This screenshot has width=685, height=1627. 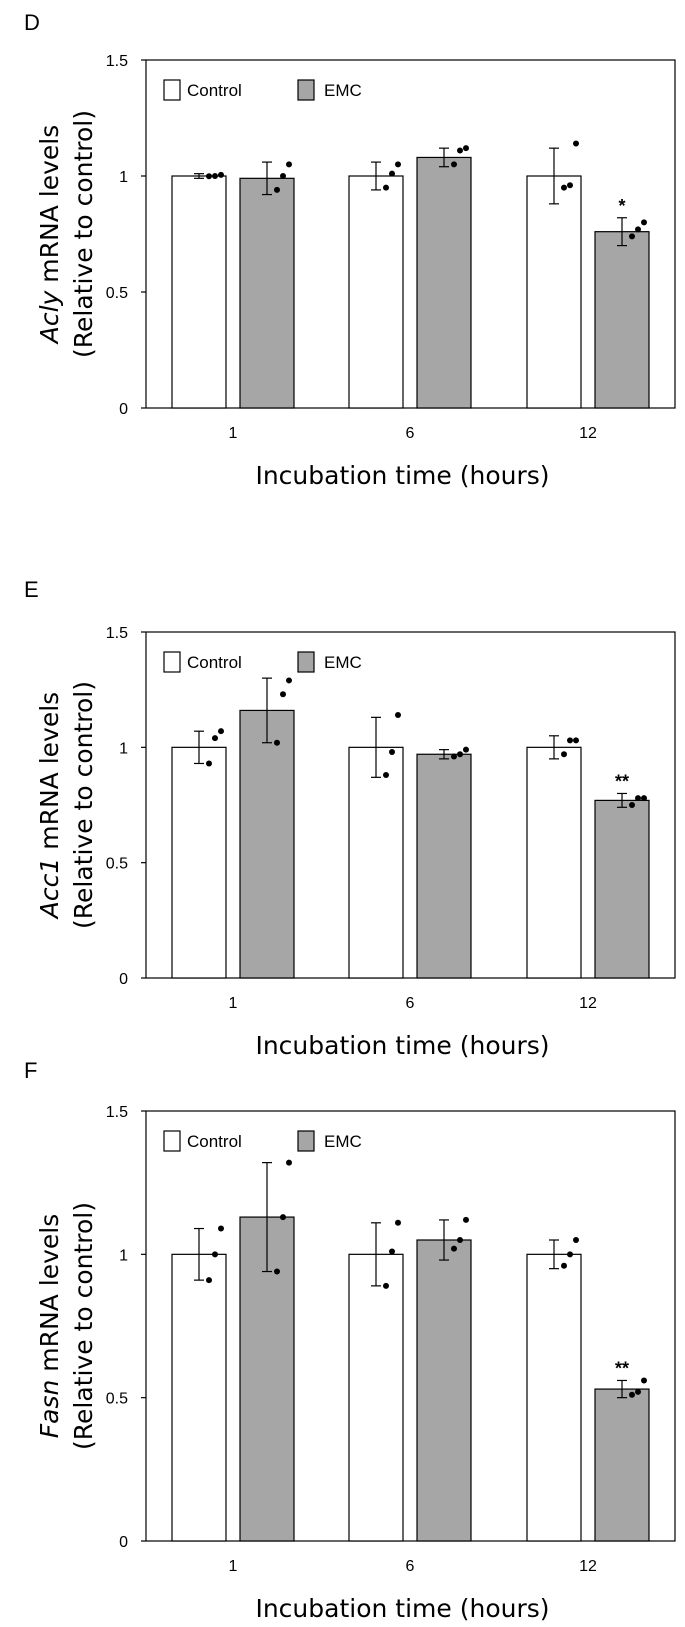 I want to click on panel-letter: F, so click(x=30, y=1070).